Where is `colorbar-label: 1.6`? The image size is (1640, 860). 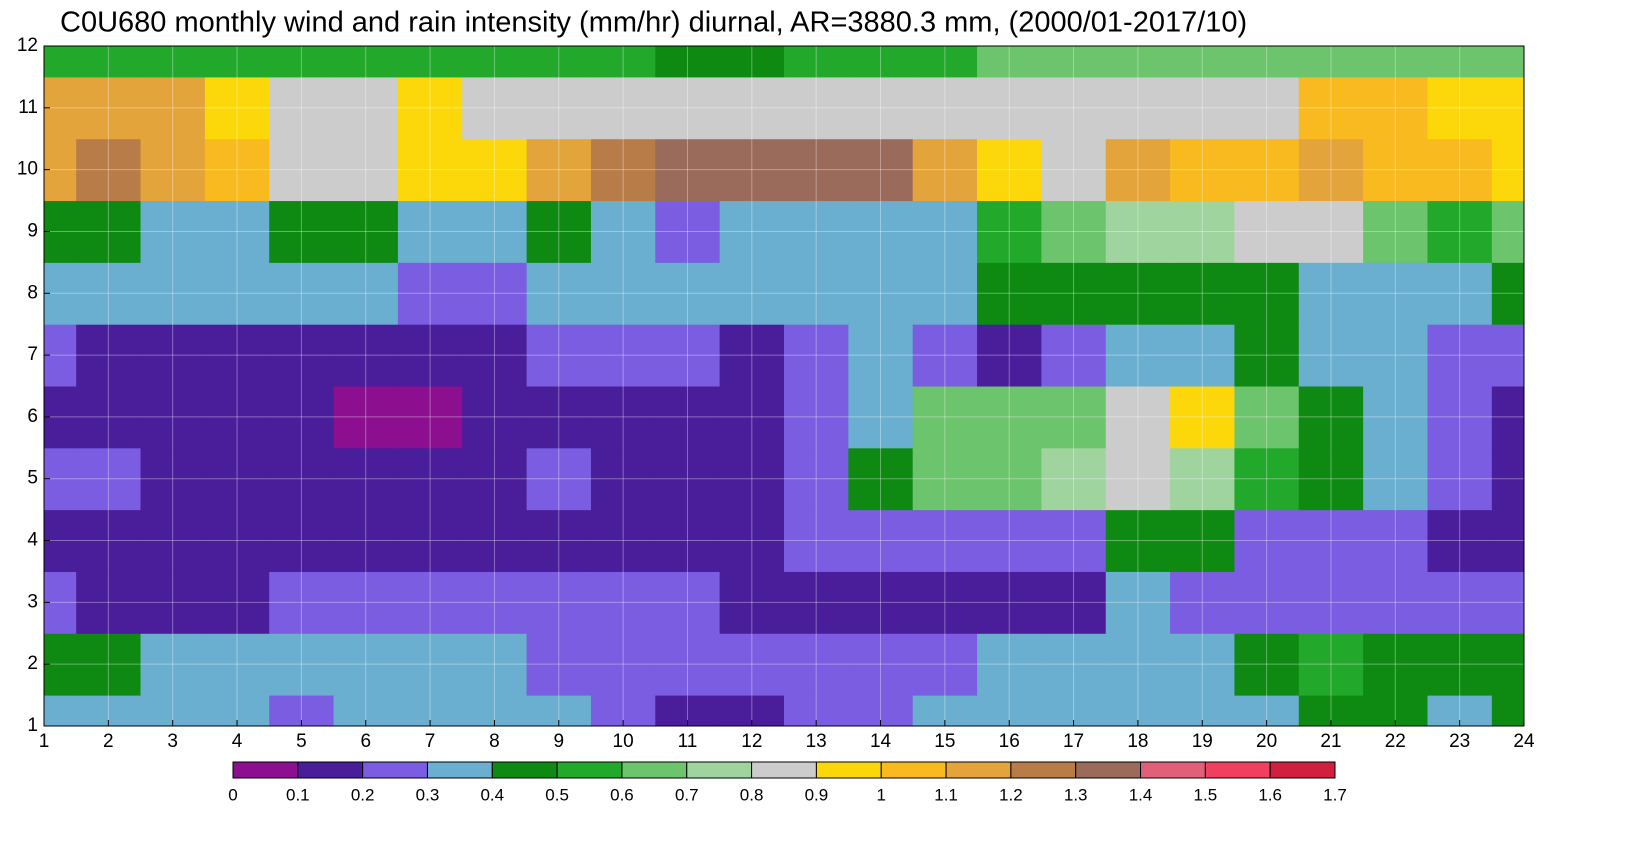 colorbar-label: 1.6 is located at coordinates (1270, 794).